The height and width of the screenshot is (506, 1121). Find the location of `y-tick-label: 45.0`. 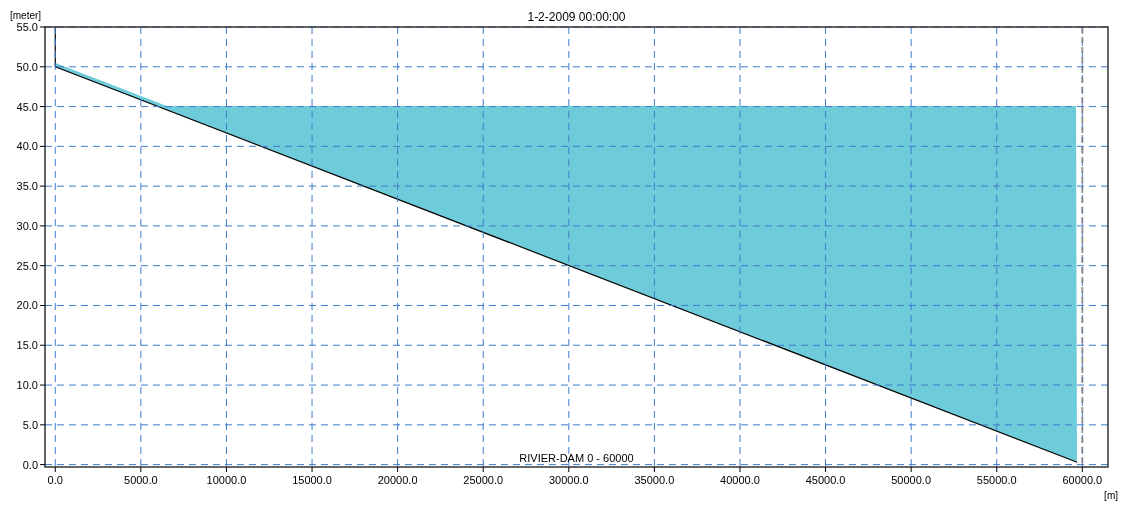

y-tick-label: 45.0 is located at coordinates (27, 106).